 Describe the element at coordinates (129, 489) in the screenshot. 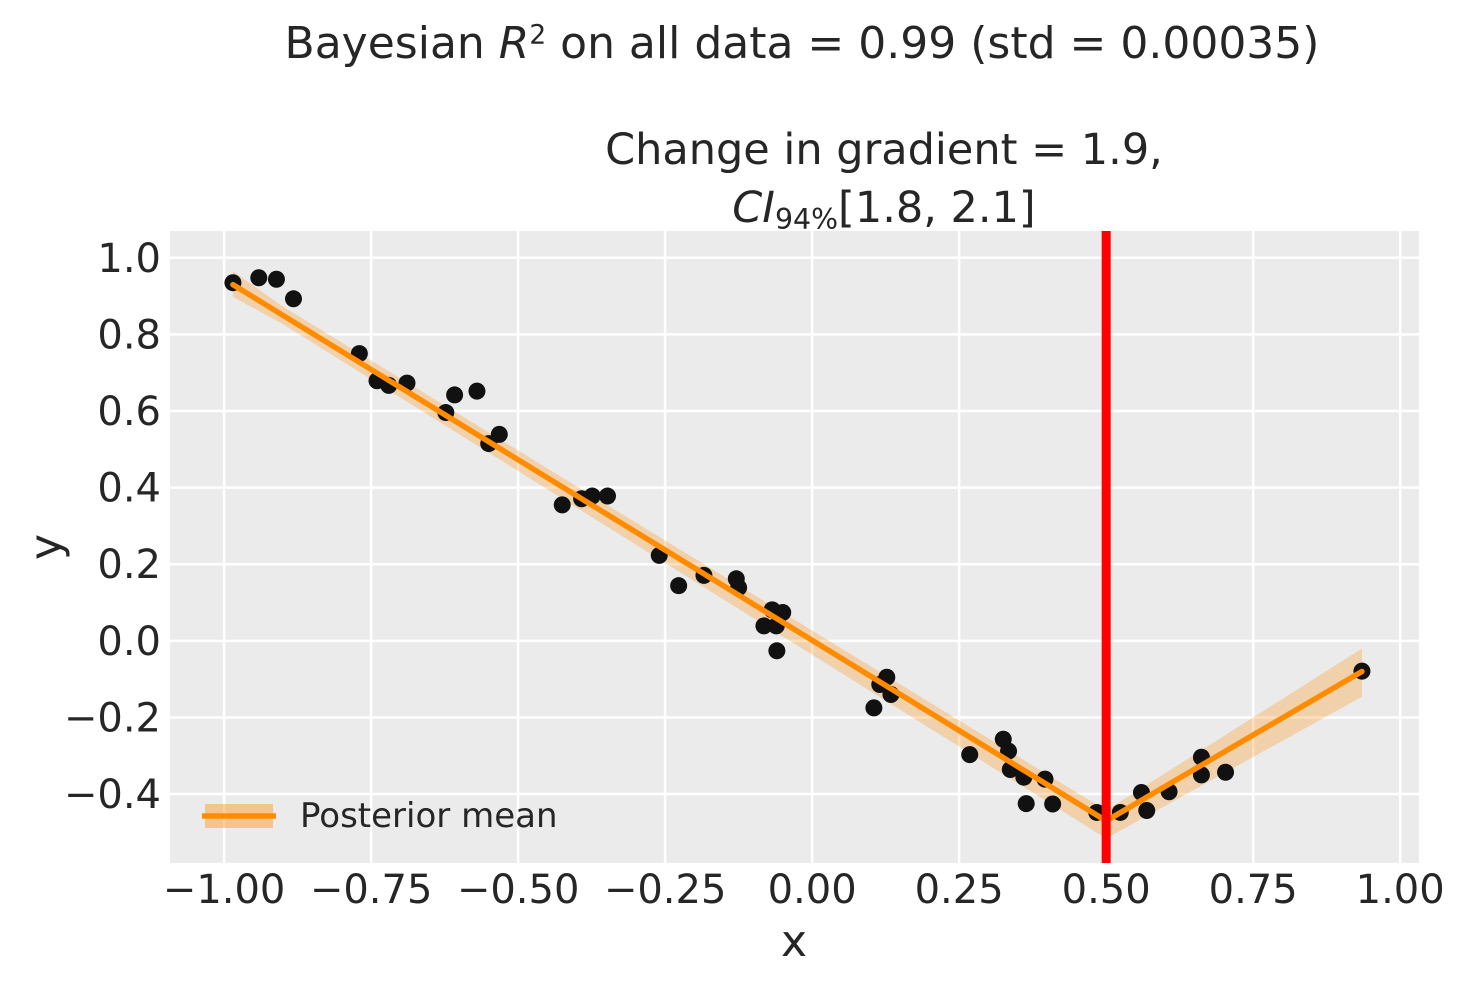

I see `y-tick-label: 0.4` at that location.